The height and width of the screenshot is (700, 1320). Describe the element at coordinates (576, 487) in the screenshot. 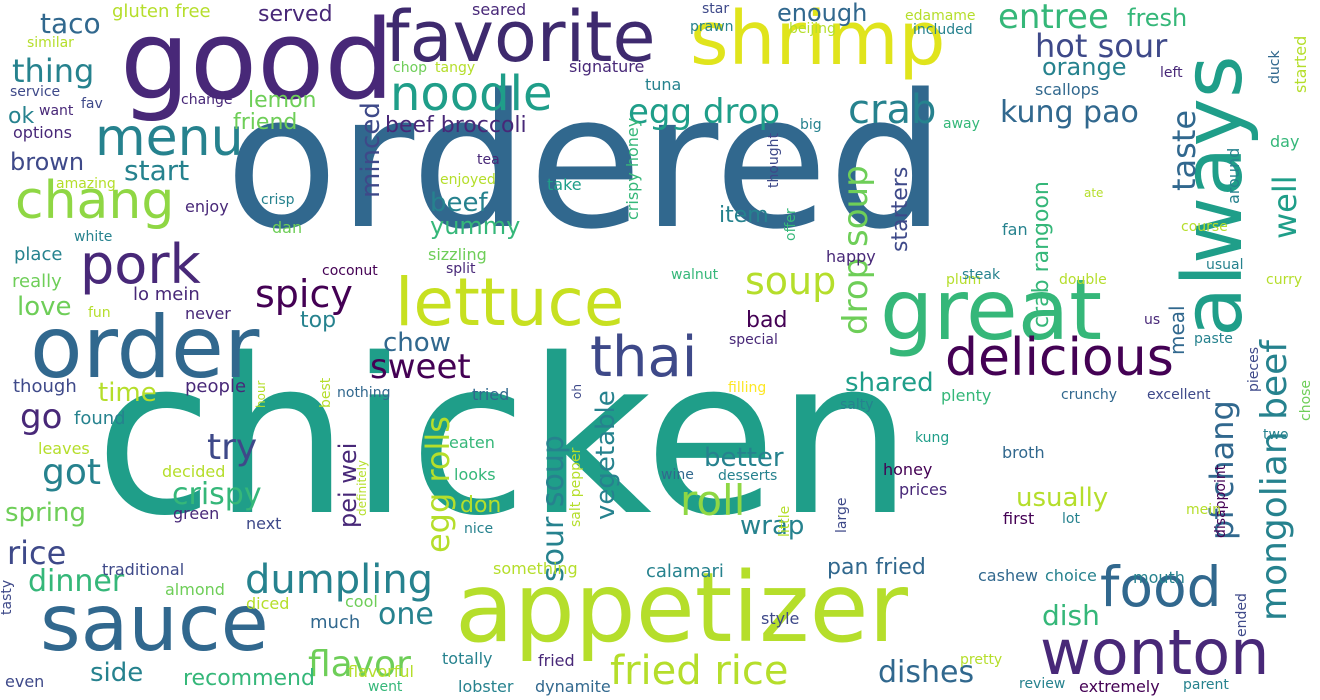

I see `word-salt-pepper: salt pepper` at that location.